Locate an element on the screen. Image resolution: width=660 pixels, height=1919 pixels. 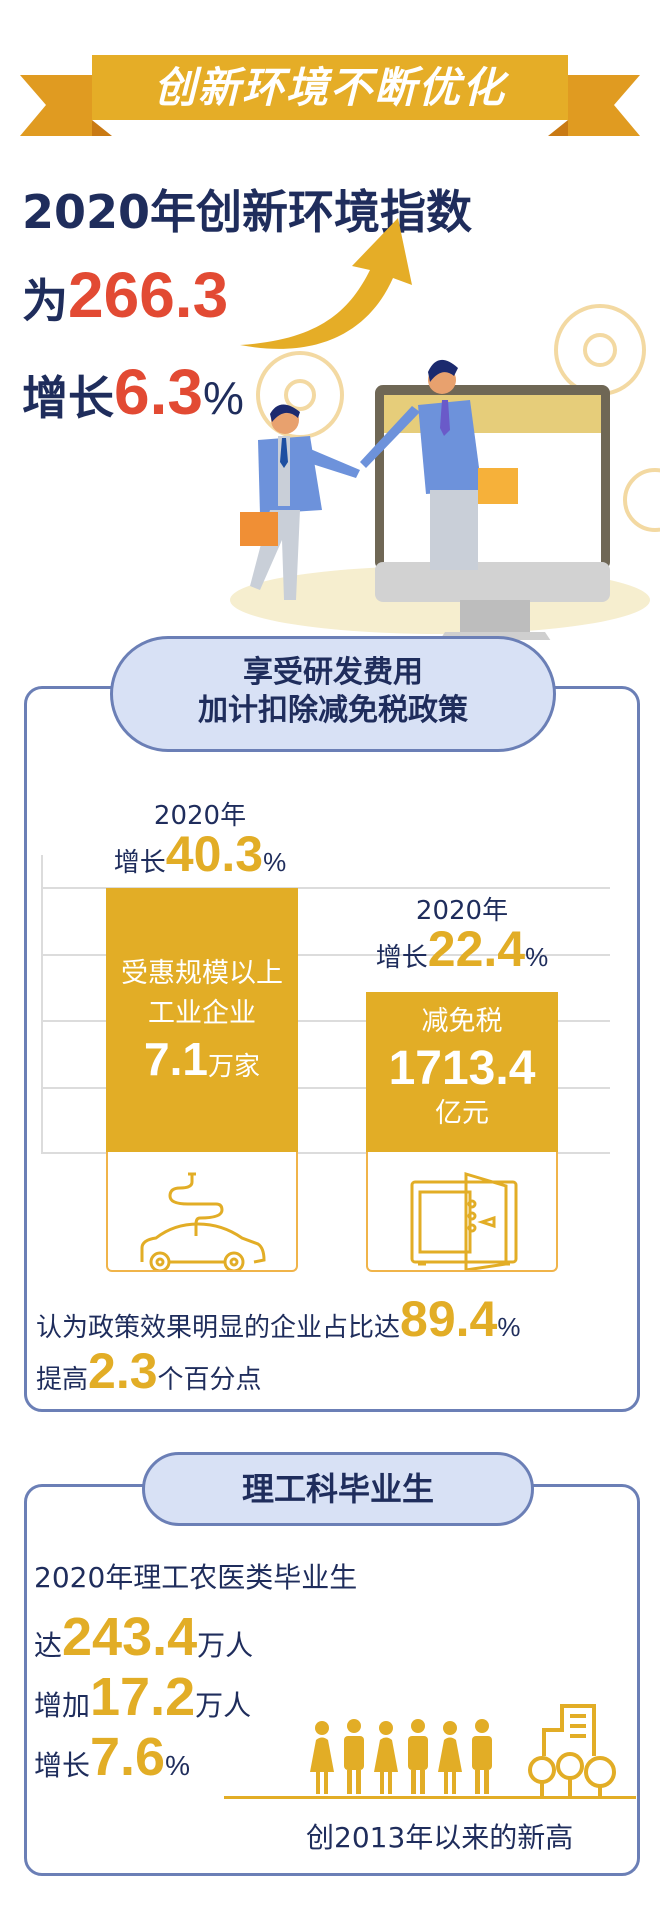
businessman-right-icon is located at coordinates (439, 464).